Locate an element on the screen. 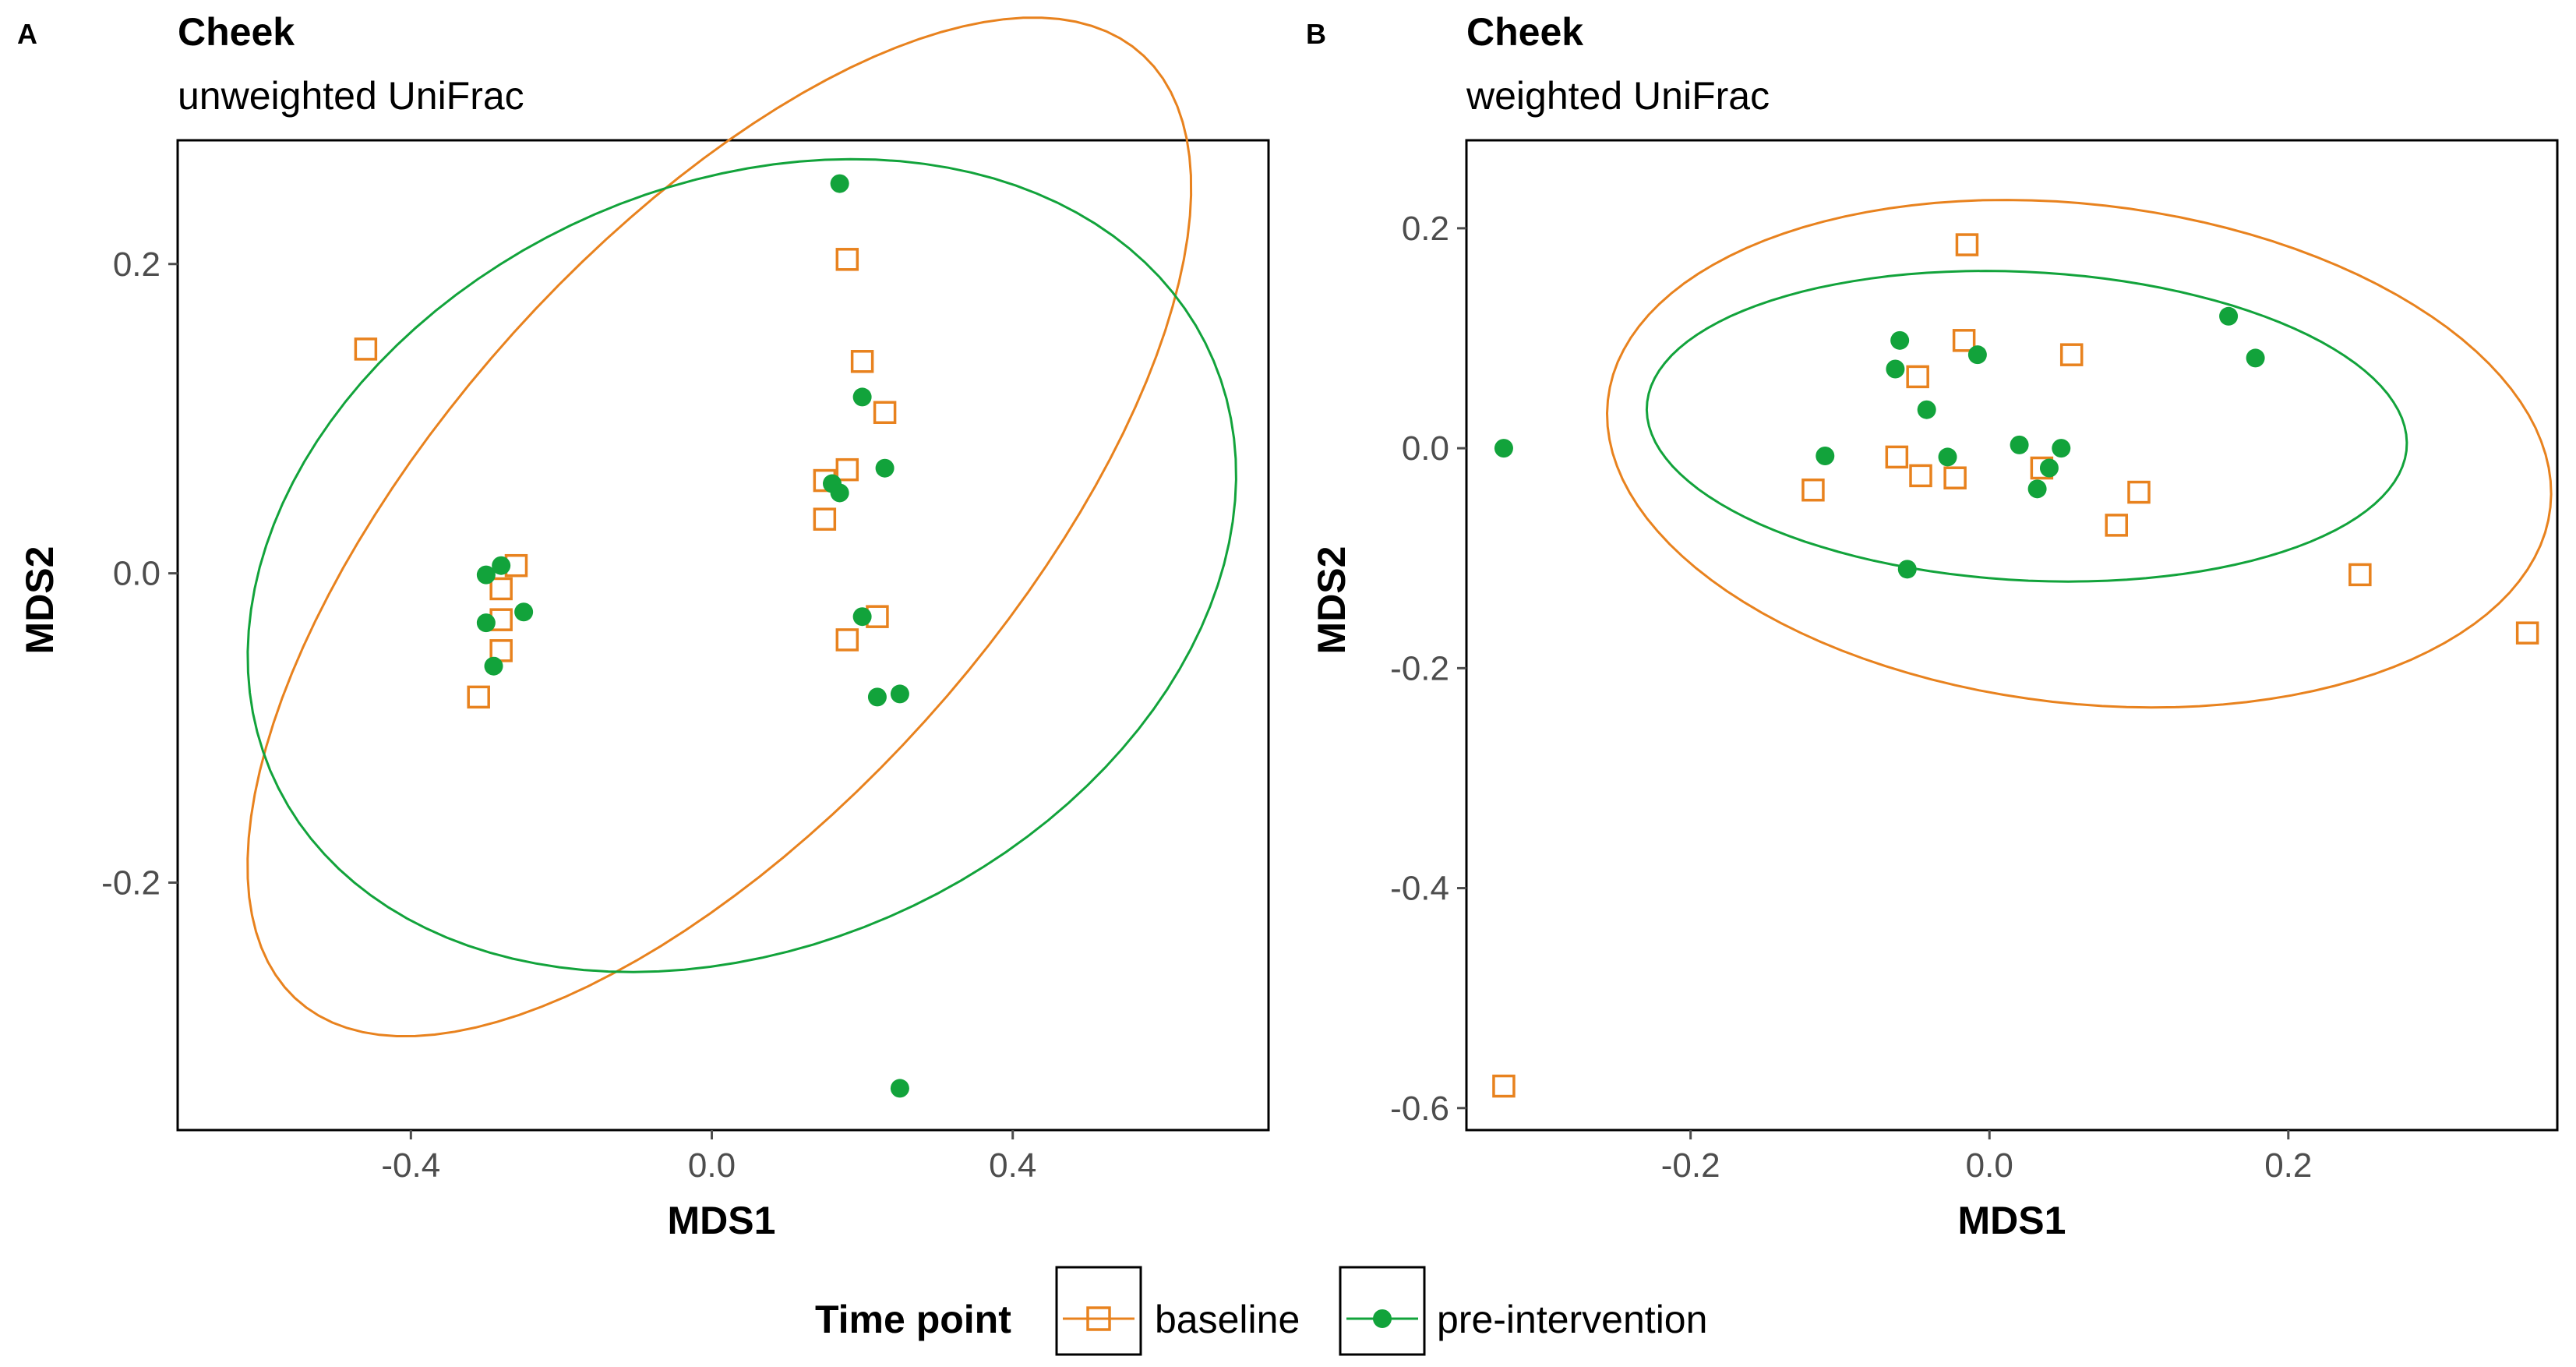  legend-title: Time point is located at coordinates (913, 1319).